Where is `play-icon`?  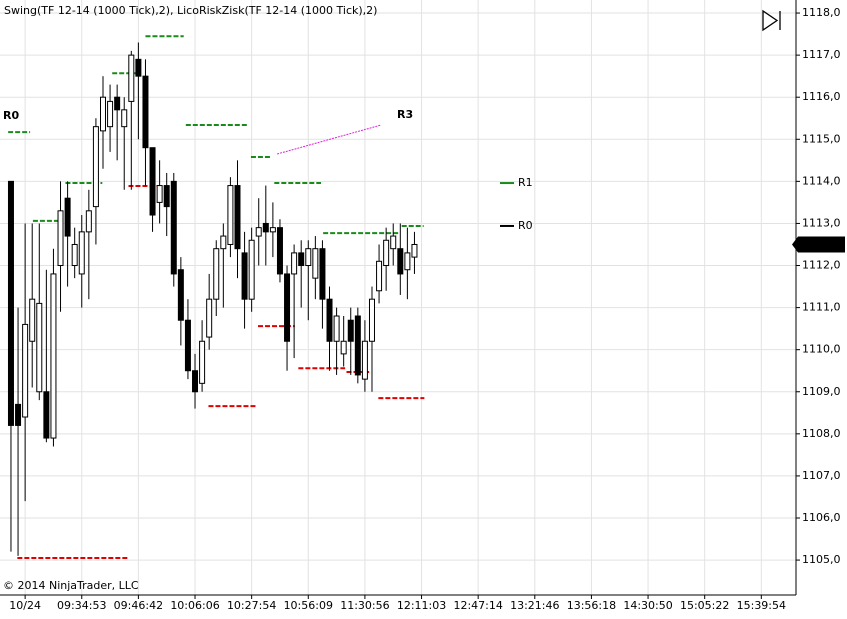 play-icon is located at coordinates (771, 20).